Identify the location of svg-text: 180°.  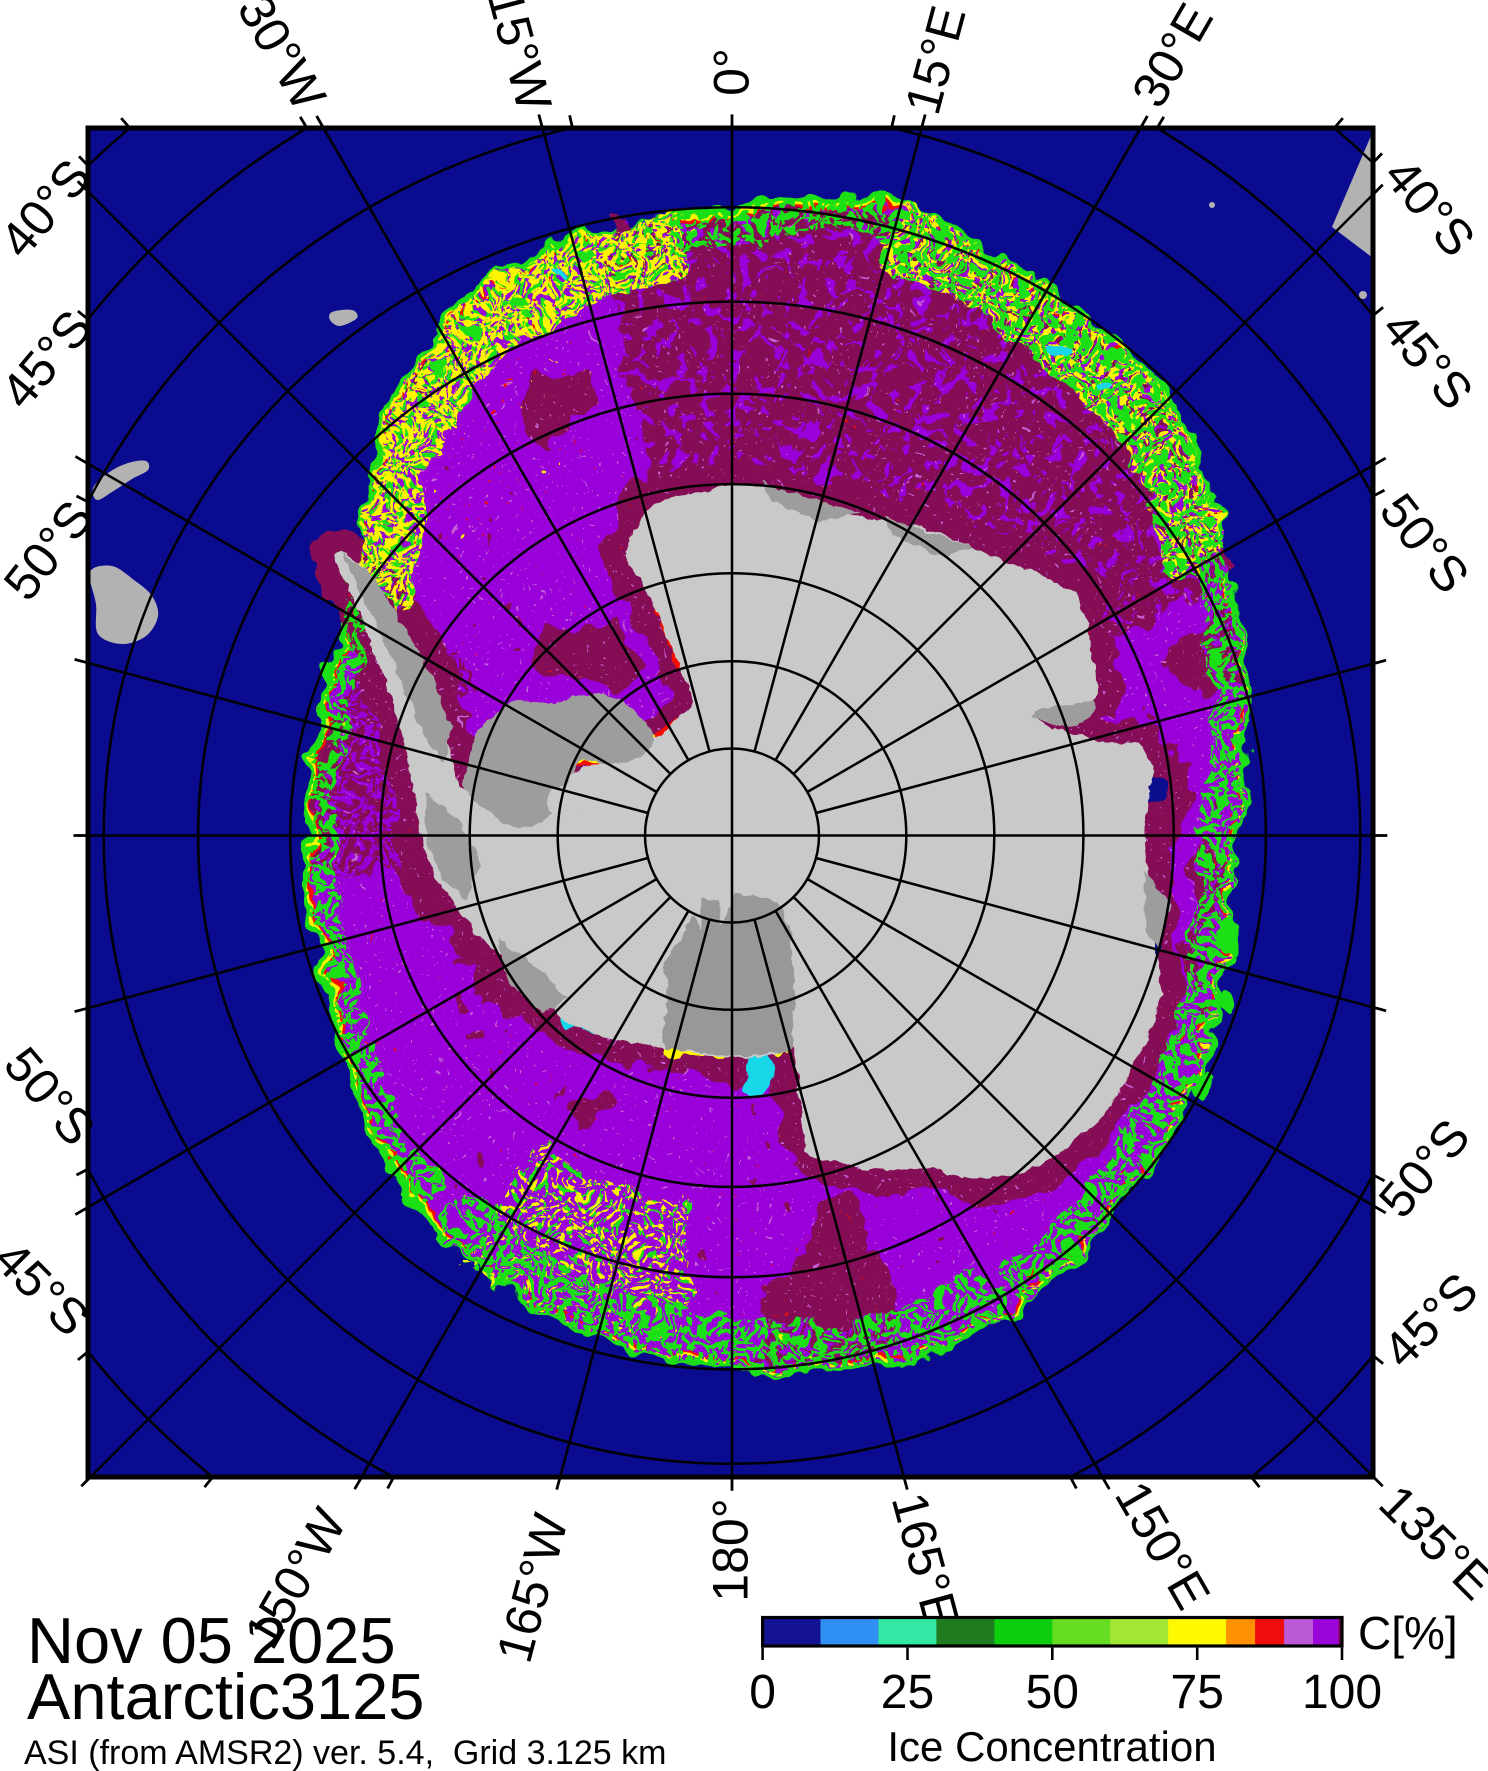
(731, 1549).